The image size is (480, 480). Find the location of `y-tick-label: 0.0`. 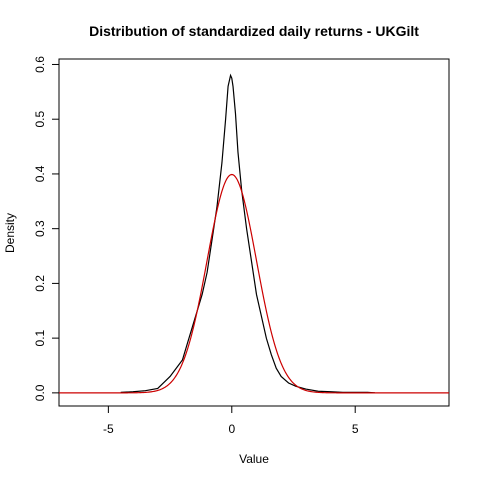

y-tick-label: 0.0 is located at coordinates (40, 392).